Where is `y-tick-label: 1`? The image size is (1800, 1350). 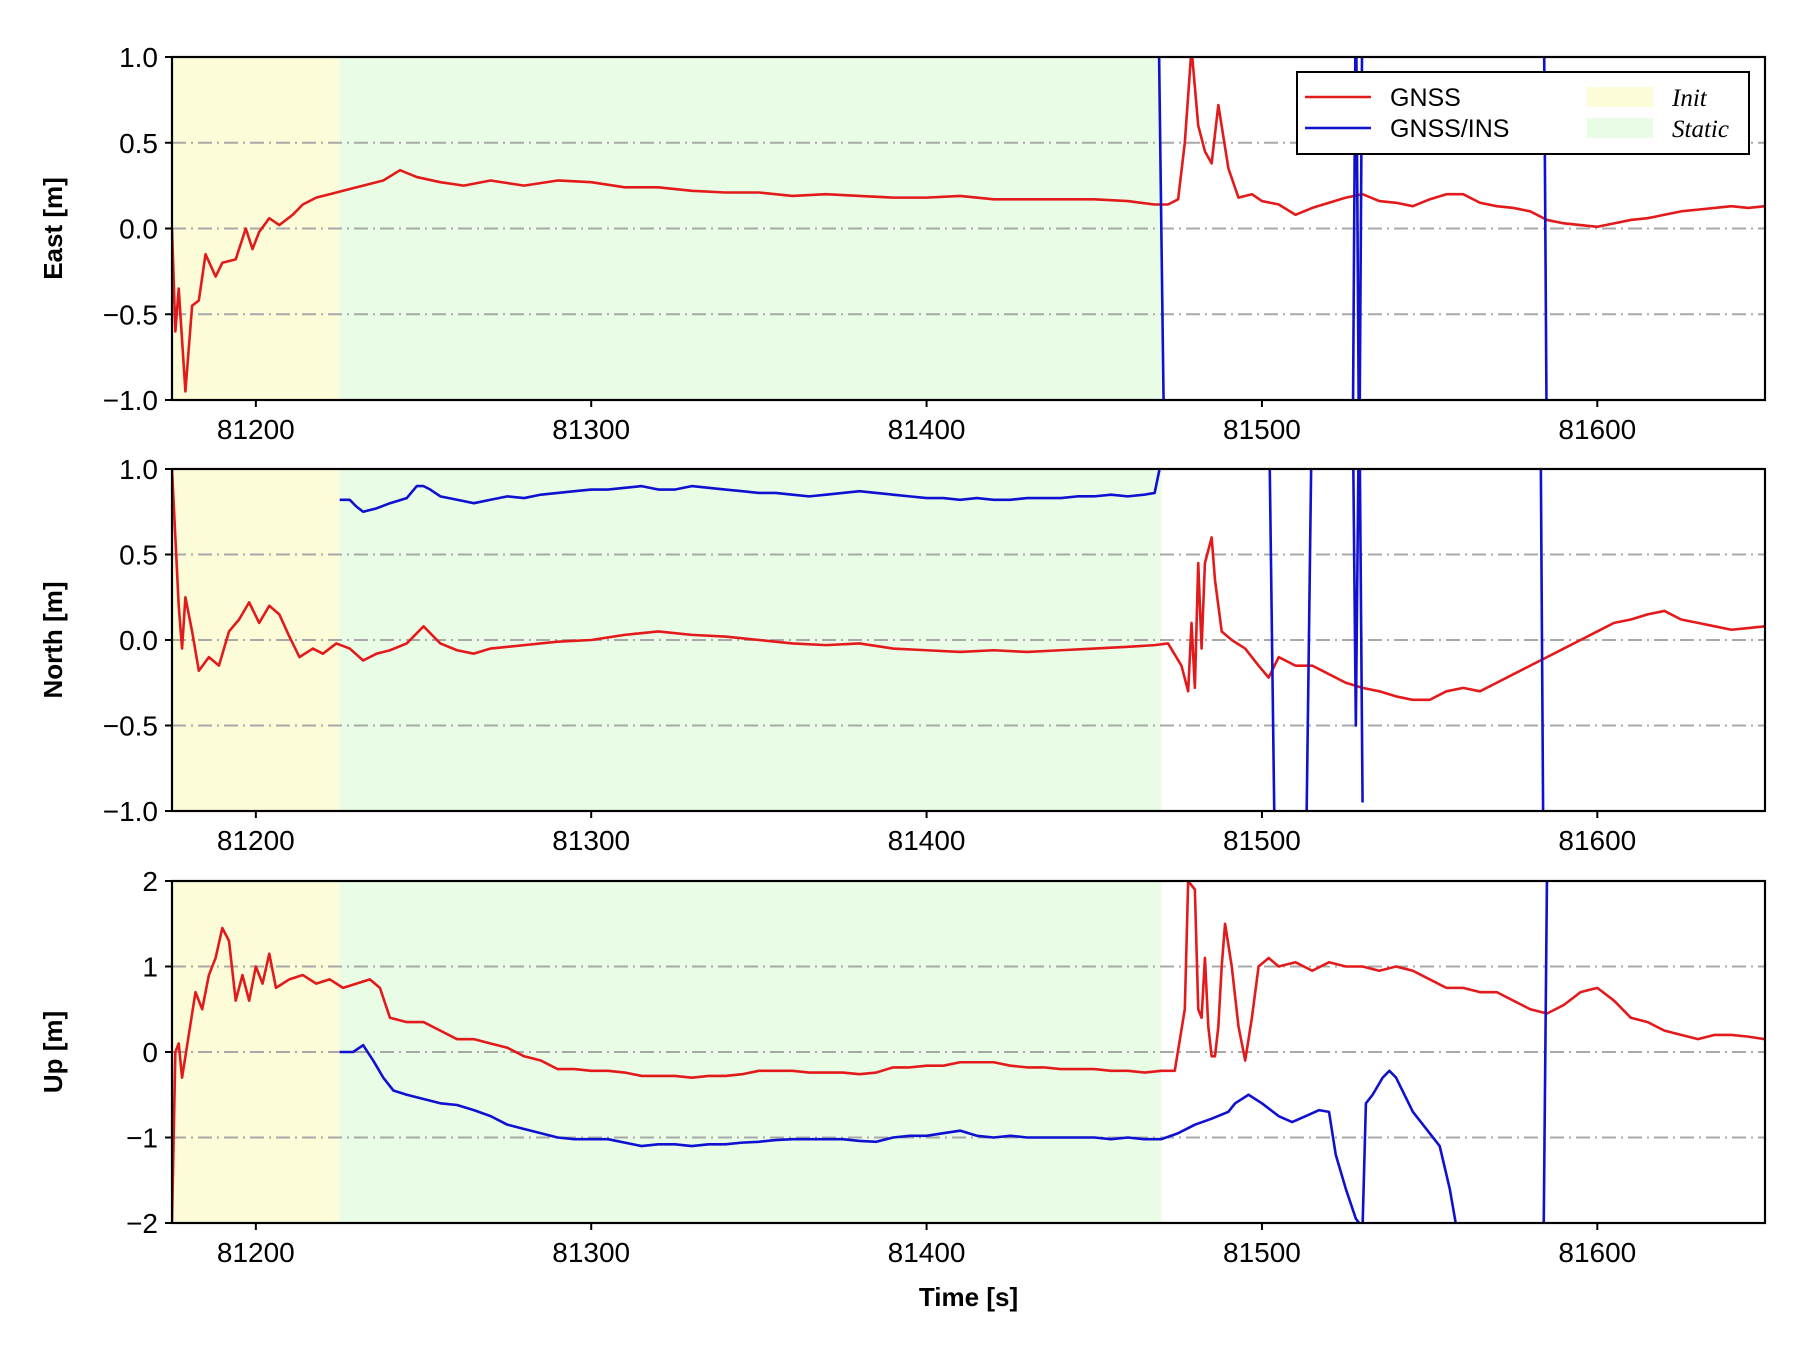
y-tick-label: 1 is located at coordinates (150, 967).